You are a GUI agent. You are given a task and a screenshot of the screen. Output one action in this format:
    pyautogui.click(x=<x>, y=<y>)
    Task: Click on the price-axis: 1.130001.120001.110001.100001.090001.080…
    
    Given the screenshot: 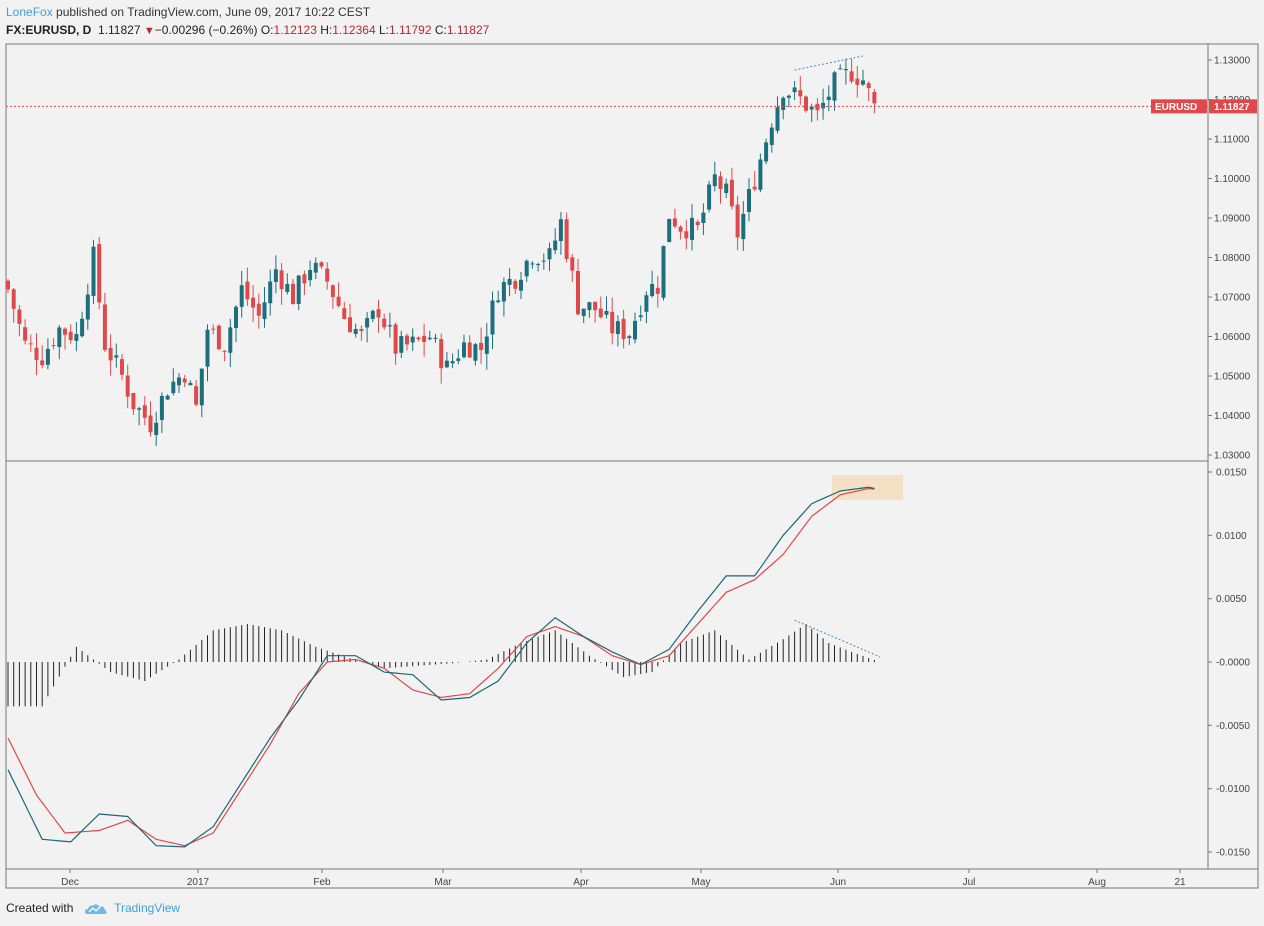 What is the action you would take?
    pyautogui.click(x=1204, y=259)
    